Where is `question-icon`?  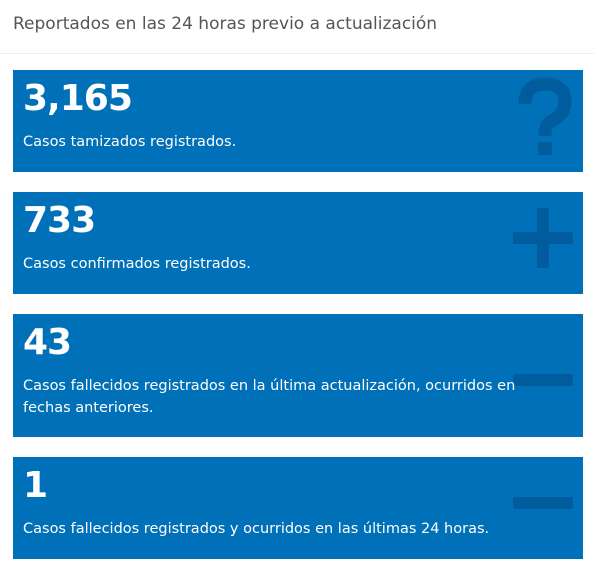 question-icon is located at coordinates (545, 116).